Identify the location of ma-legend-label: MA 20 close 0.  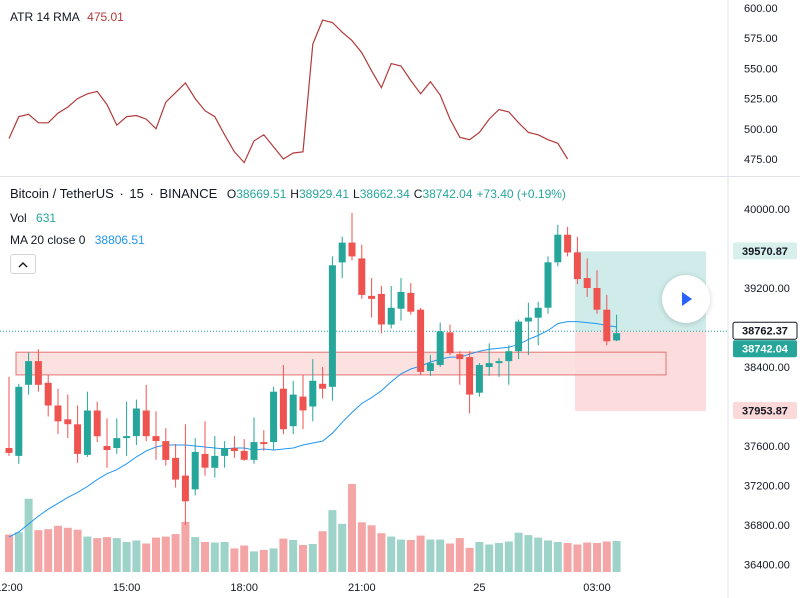
(48, 240).